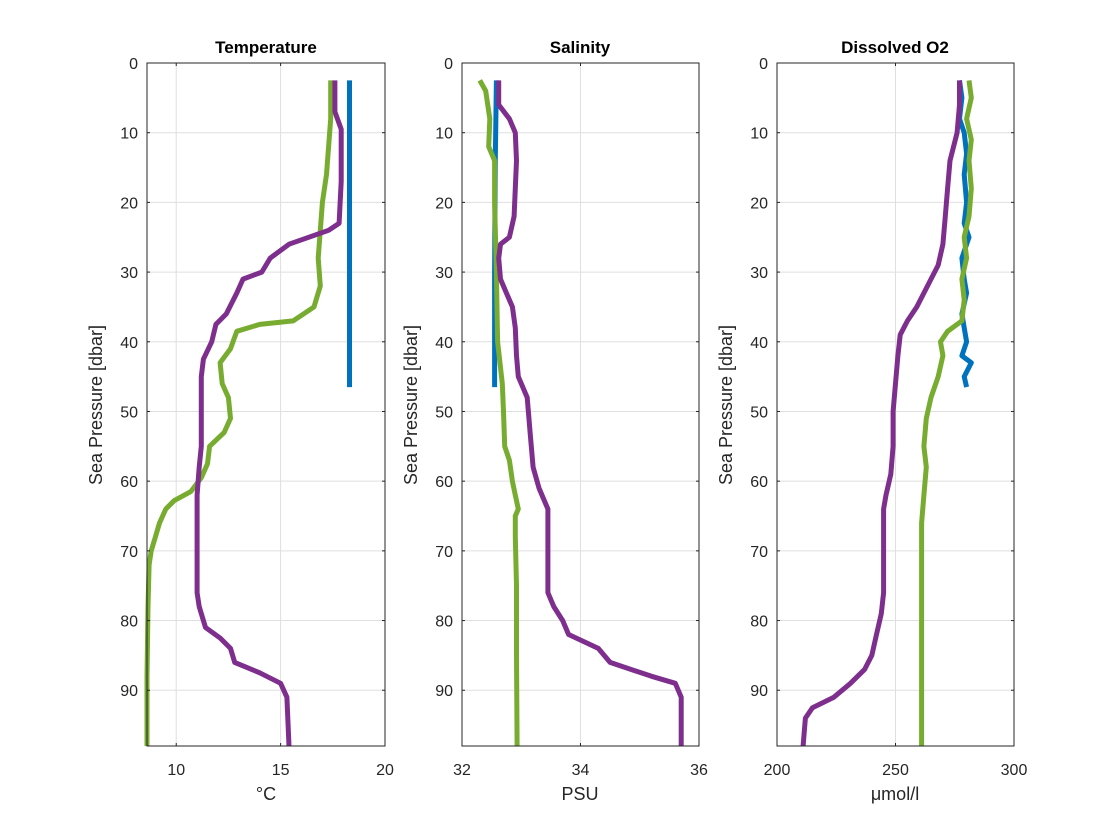  What do you see at coordinates (266, 47) in the screenshot?
I see `panel-title: Temperature` at bounding box center [266, 47].